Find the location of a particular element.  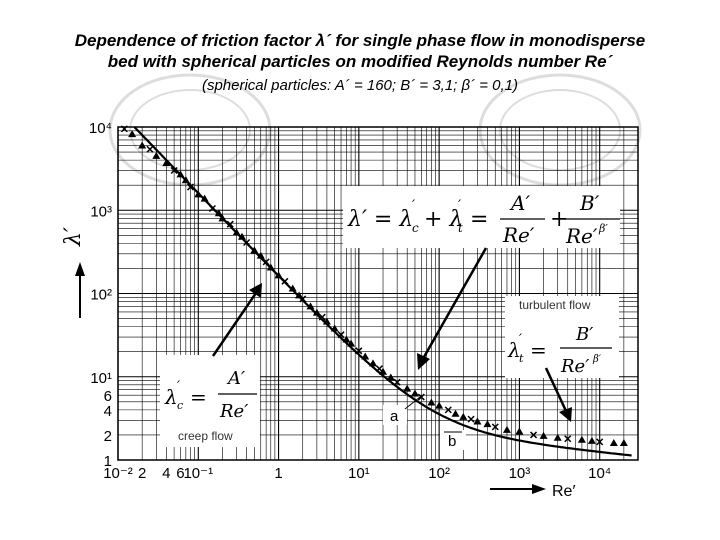

x-tick-label: 6 is located at coordinates (180, 473).